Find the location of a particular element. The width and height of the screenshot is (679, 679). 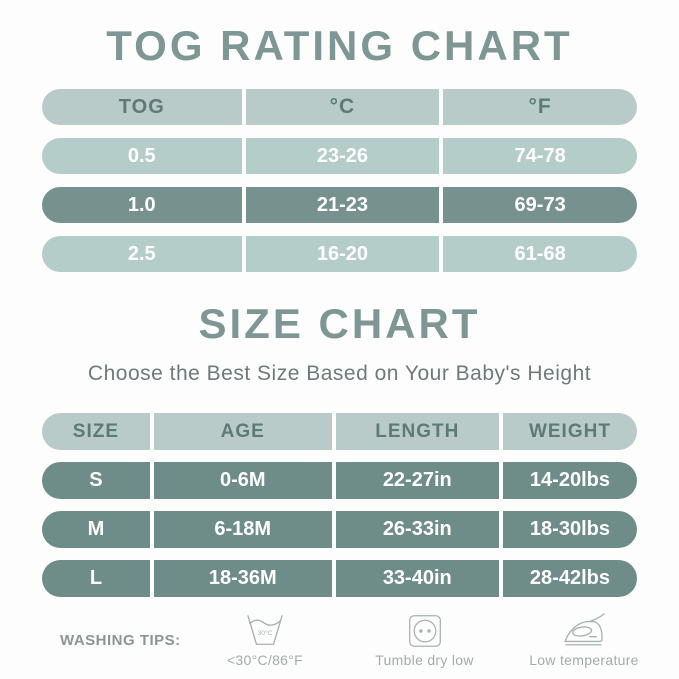

table-cell-fahrenheit: 69-73 is located at coordinates (540, 205).